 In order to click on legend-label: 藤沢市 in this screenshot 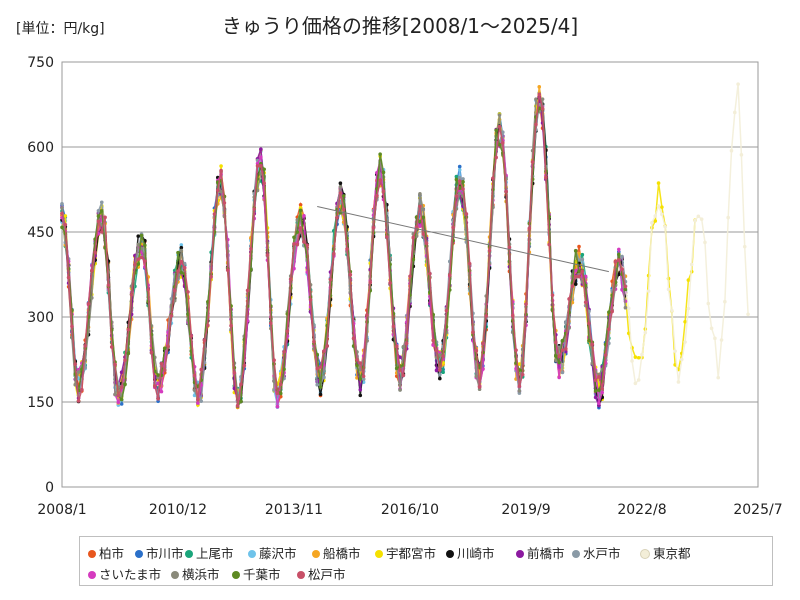, I will do `click(278, 553)`.